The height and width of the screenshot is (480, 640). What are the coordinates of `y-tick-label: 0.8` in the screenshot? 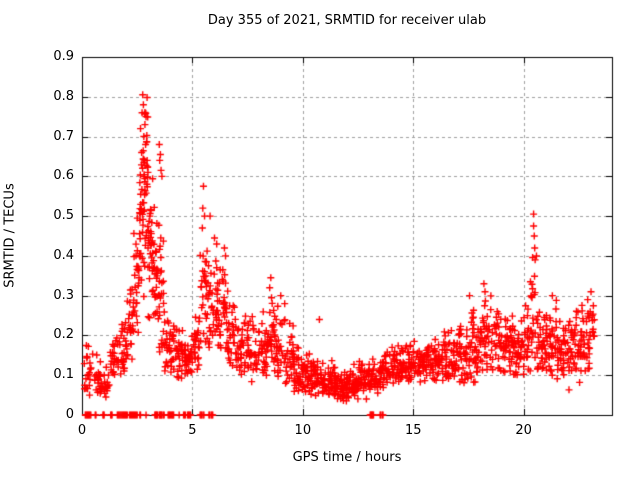 It's located at (63, 96).